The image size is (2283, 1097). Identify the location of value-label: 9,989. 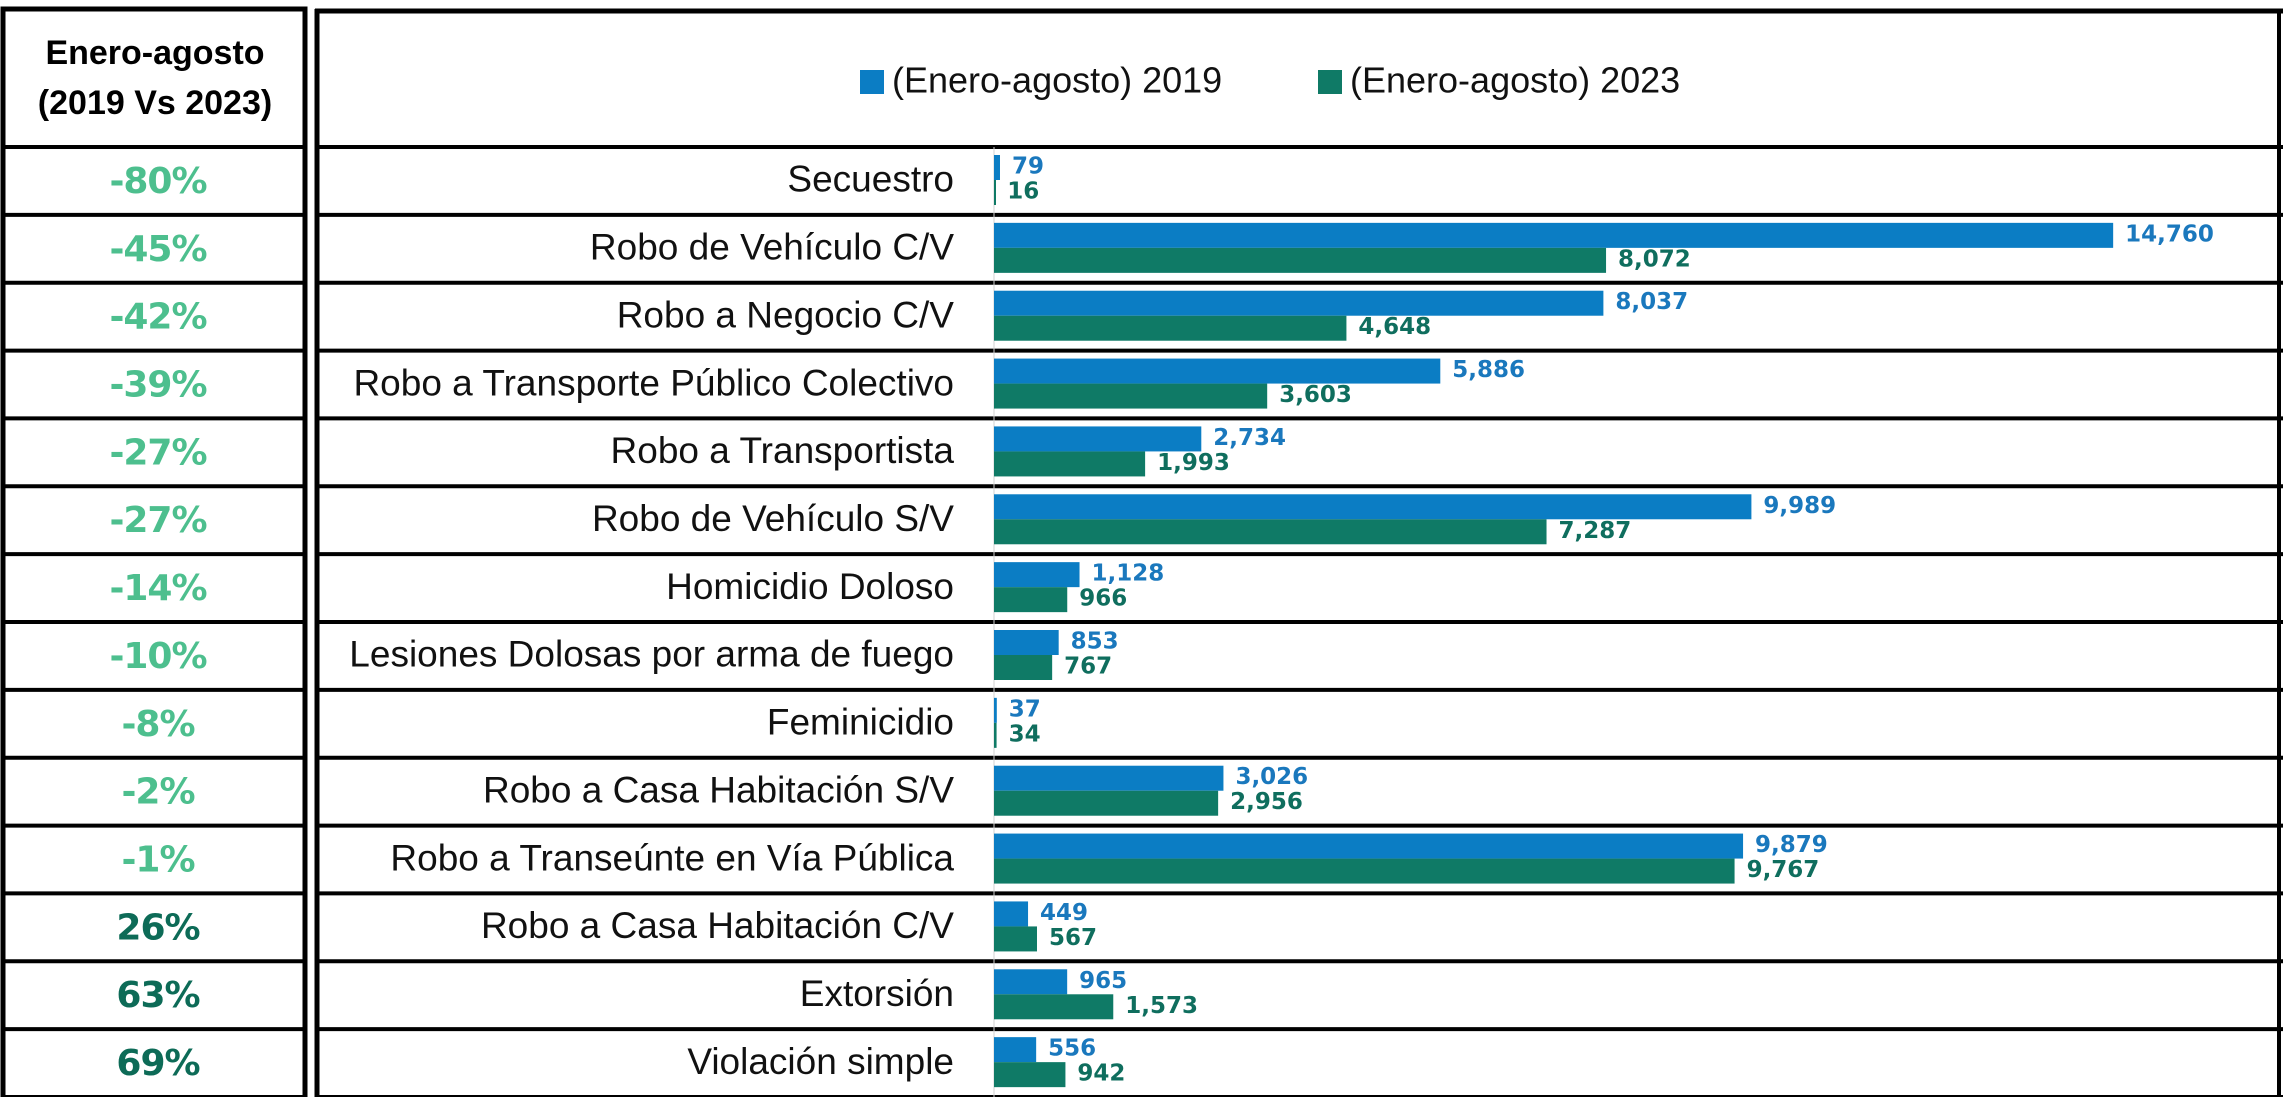
(1799, 506).